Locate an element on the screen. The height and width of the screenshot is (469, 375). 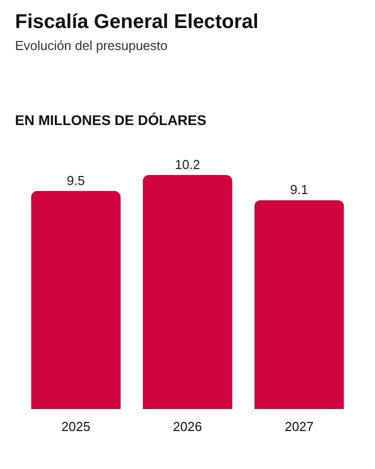
y-axis-title: EN MILLONES DE DÓLARES is located at coordinates (110, 120).